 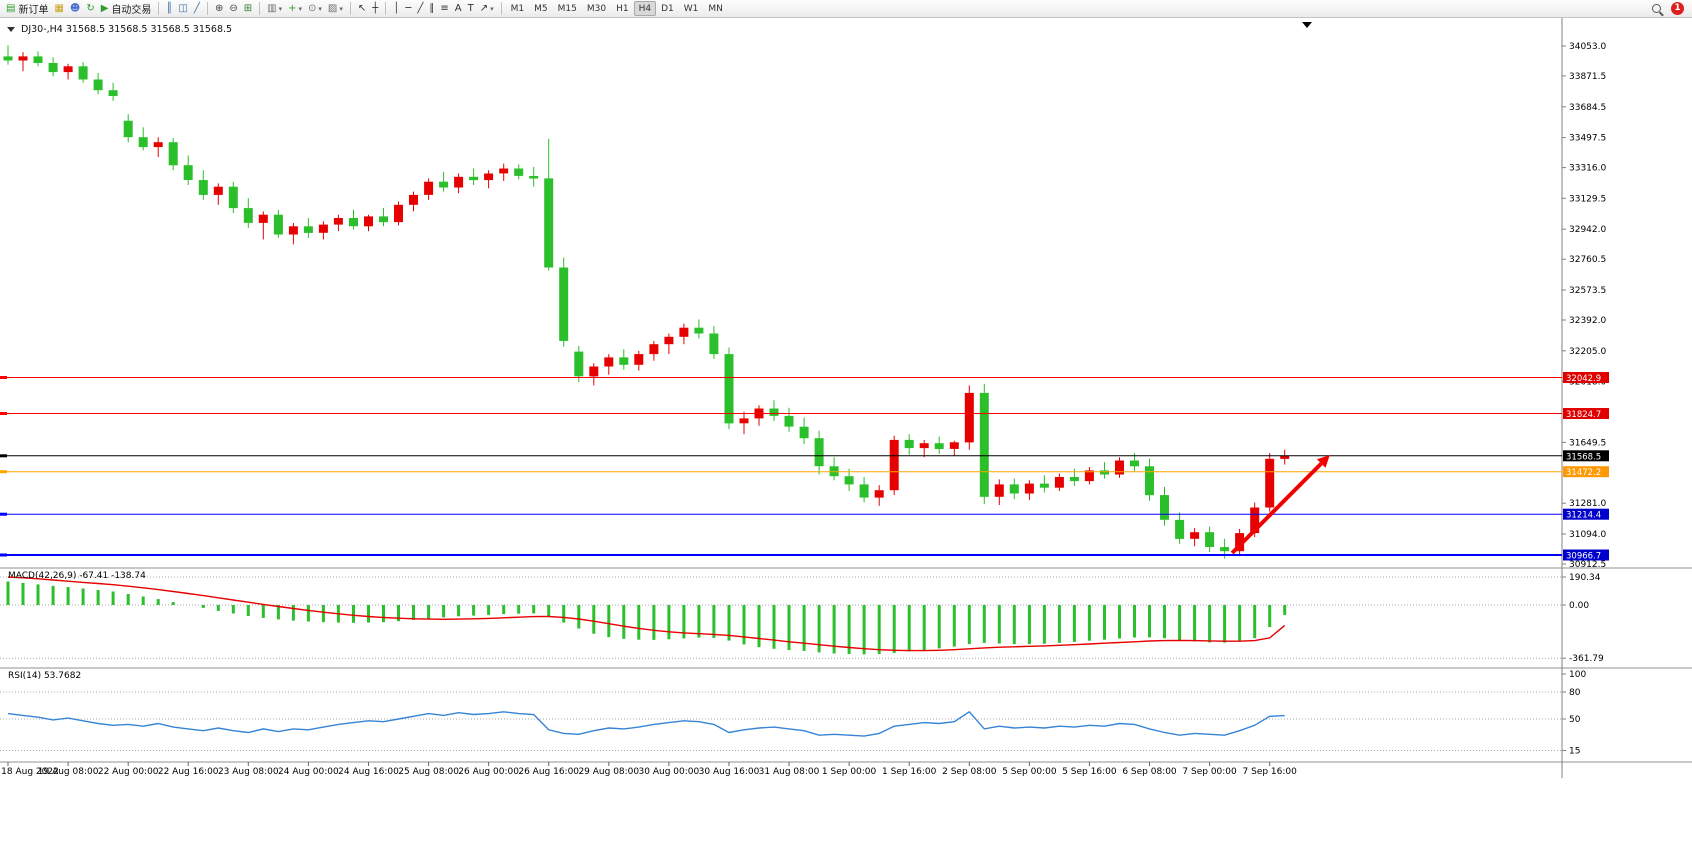 What do you see at coordinates (471, 9) in the screenshot?
I see `text-label-button: T` at bounding box center [471, 9].